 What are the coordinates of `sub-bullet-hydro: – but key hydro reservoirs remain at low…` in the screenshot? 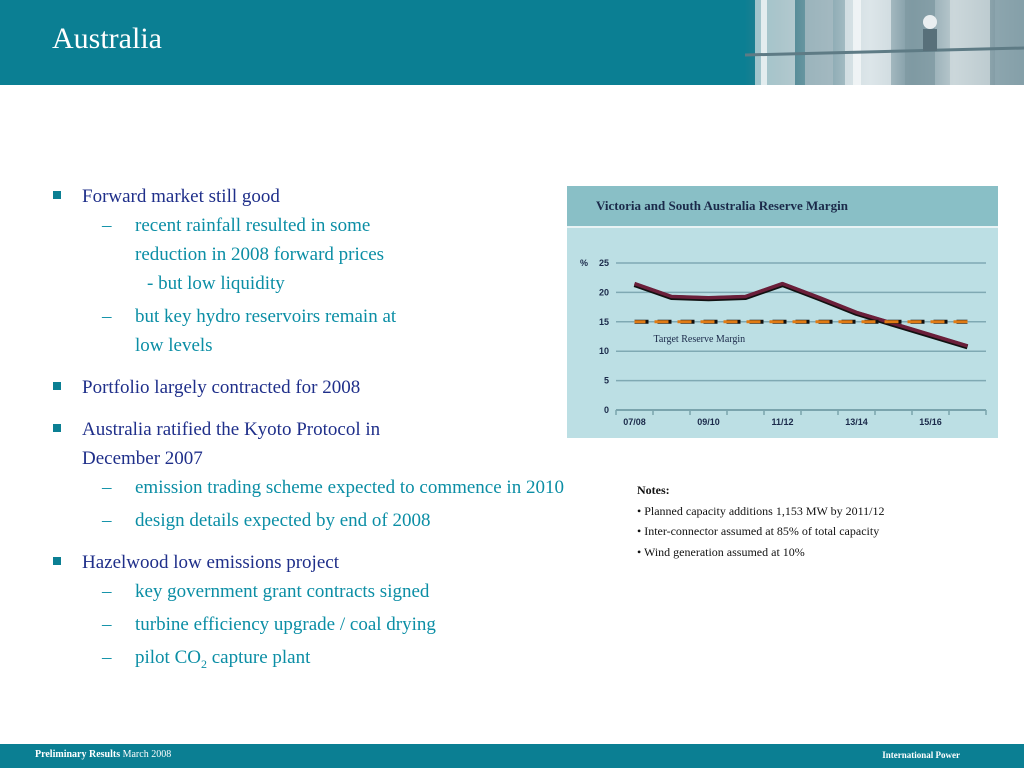 It's located at (340, 331).